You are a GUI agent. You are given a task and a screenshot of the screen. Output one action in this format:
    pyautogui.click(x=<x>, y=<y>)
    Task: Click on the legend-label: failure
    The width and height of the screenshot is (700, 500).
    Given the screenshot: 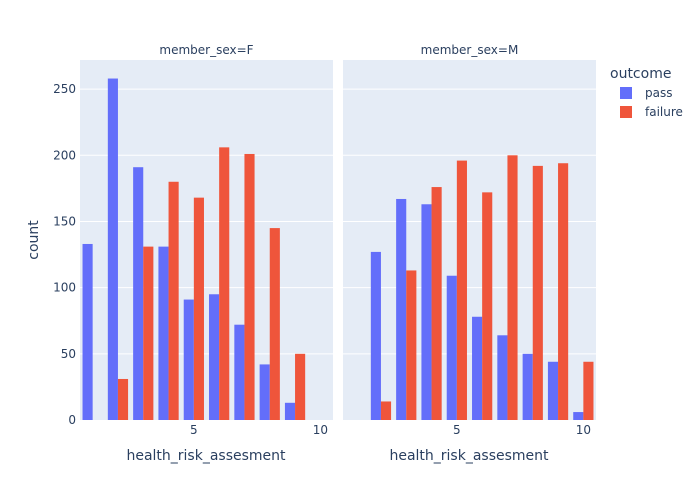 What is the action you would take?
    pyautogui.click(x=664, y=112)
    